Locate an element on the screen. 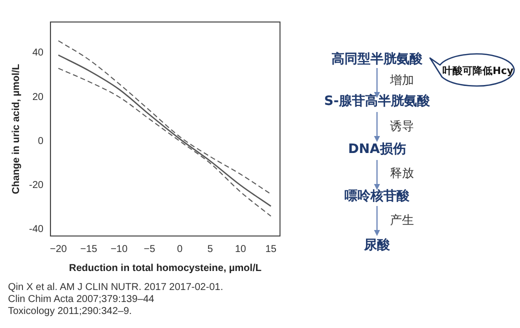 The height and width of the screenshot is (328, 520). text: 诱导 is located at coordinates (402, 126).